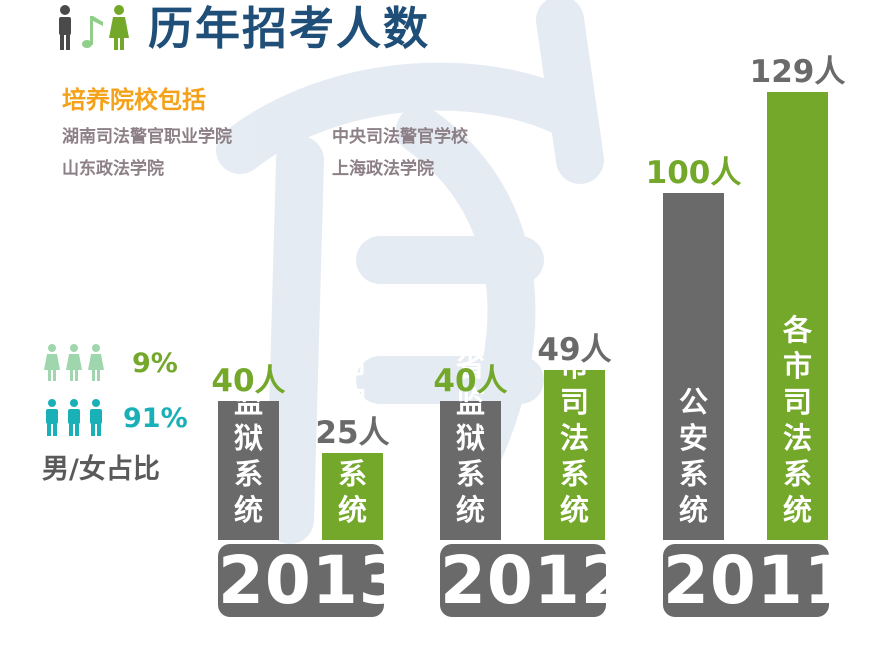 The width and height of the screenshot is (890, 650). I want to click on man-icon, so click(65, 27).